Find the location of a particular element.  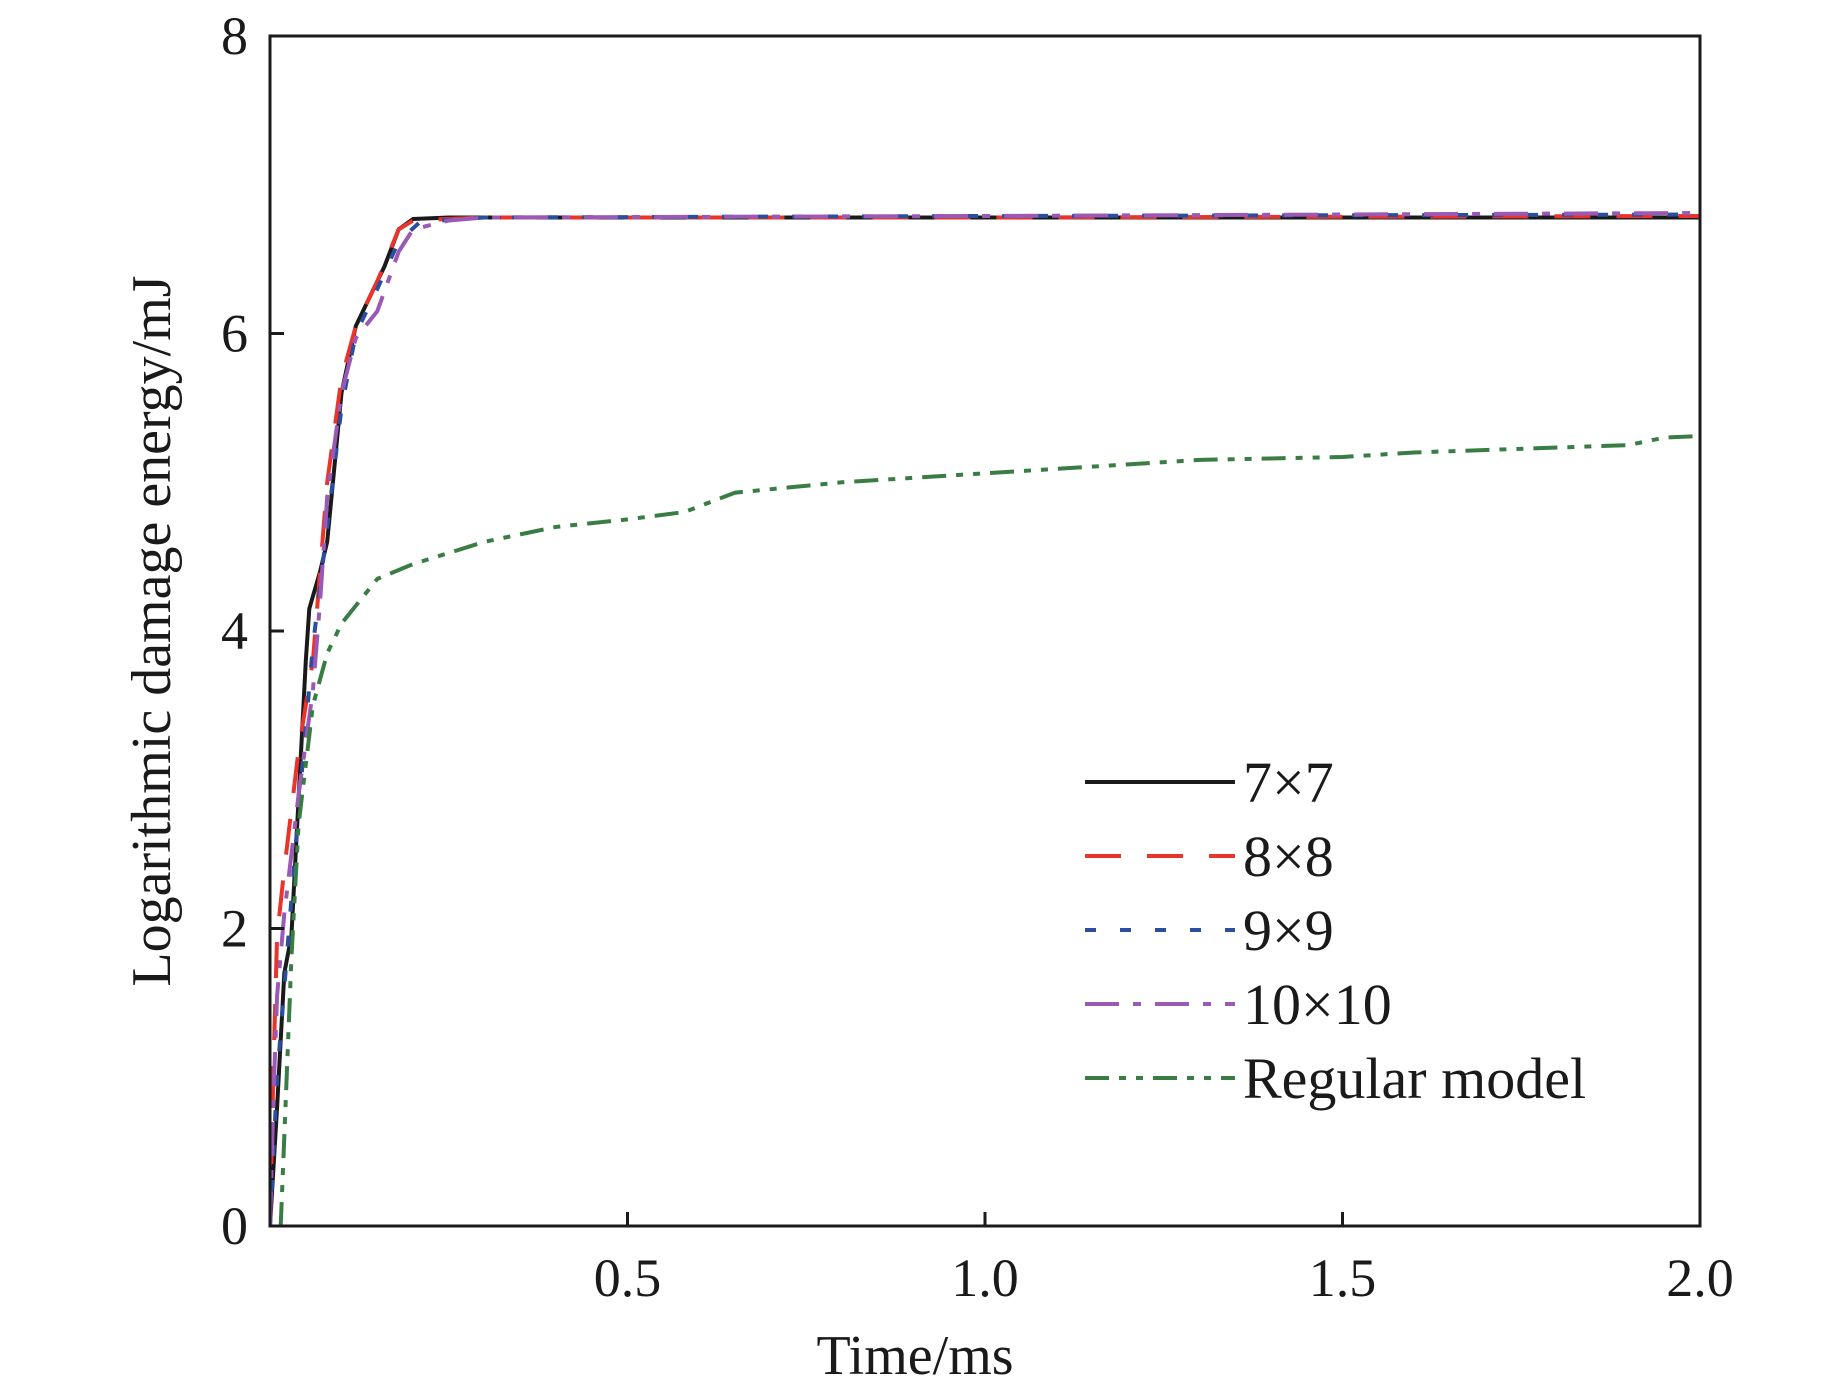

legend-label-2: 8×8 is located at coordinates (1288, 856).